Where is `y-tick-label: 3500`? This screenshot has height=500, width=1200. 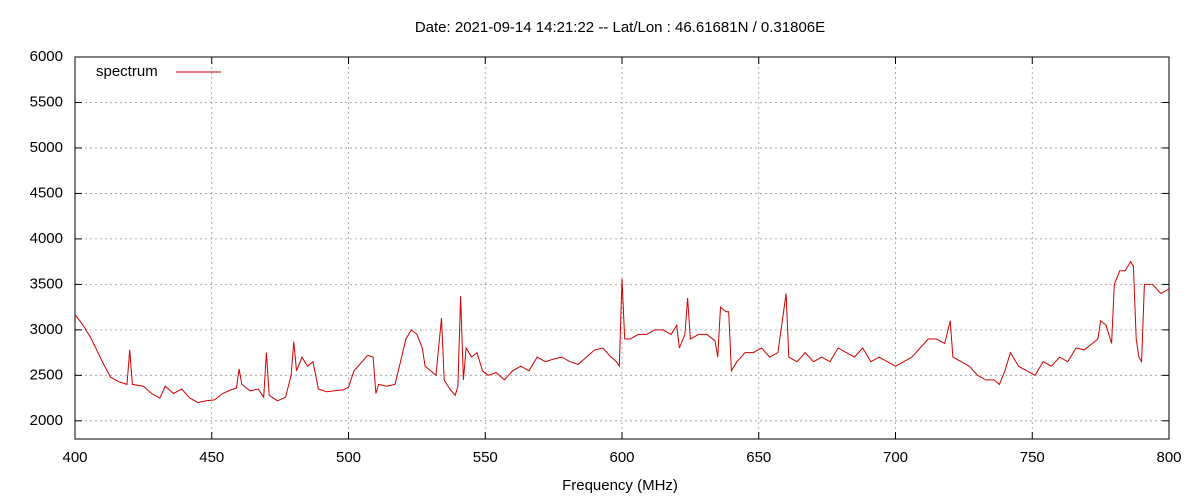 y-tick-label: 3500 is located at coordinates (46, 283).